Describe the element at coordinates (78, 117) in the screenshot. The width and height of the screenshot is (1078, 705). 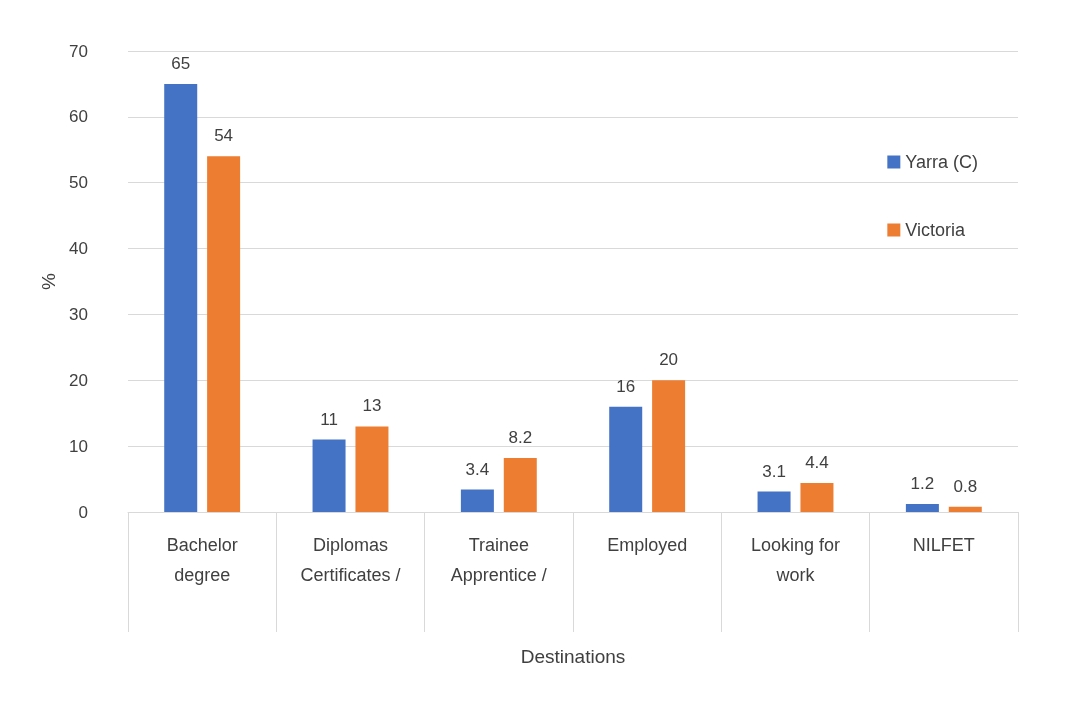
I see `y-tick-label: 60` at that location.